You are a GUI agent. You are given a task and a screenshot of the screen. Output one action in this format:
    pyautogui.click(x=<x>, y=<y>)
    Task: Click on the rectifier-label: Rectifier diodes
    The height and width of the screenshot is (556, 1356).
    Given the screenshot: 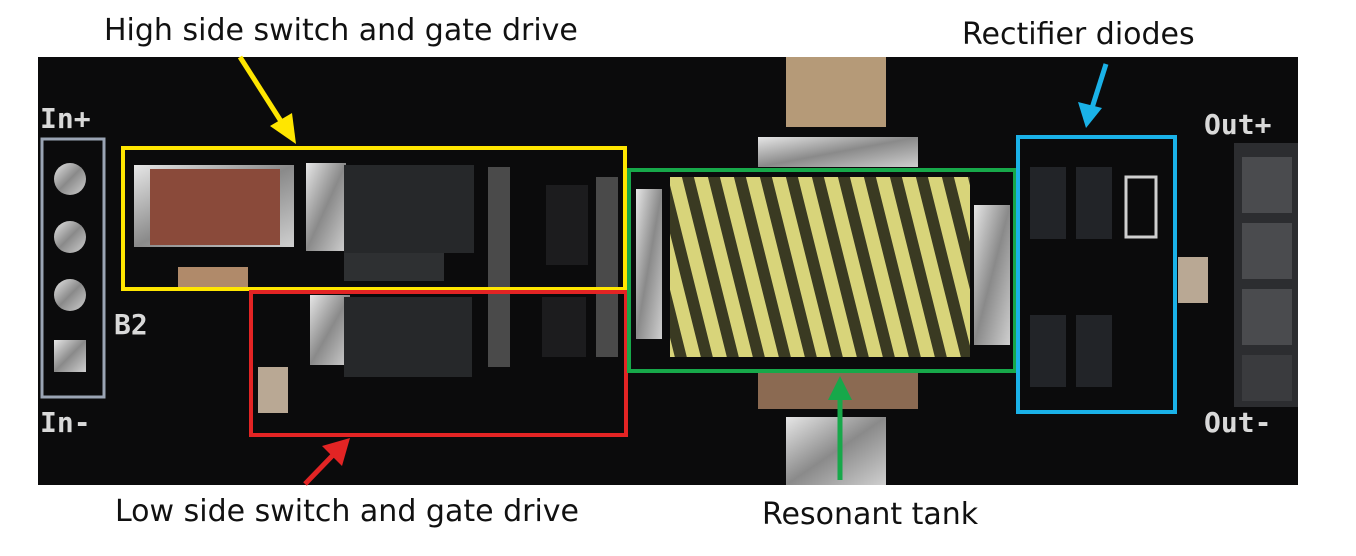 What is the action you would take?
    pyautogui.click(x=1078, y=34)
    